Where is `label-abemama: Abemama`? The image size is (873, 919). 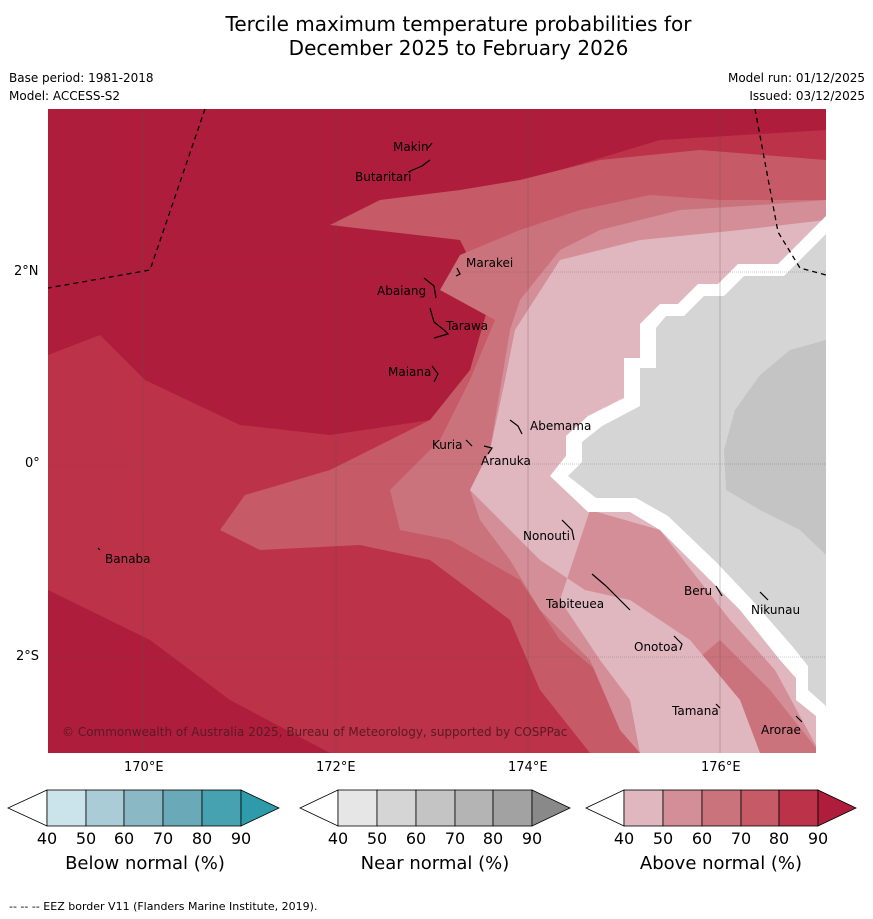 label-abemama: Abemama is located at coordinates (560, 426).